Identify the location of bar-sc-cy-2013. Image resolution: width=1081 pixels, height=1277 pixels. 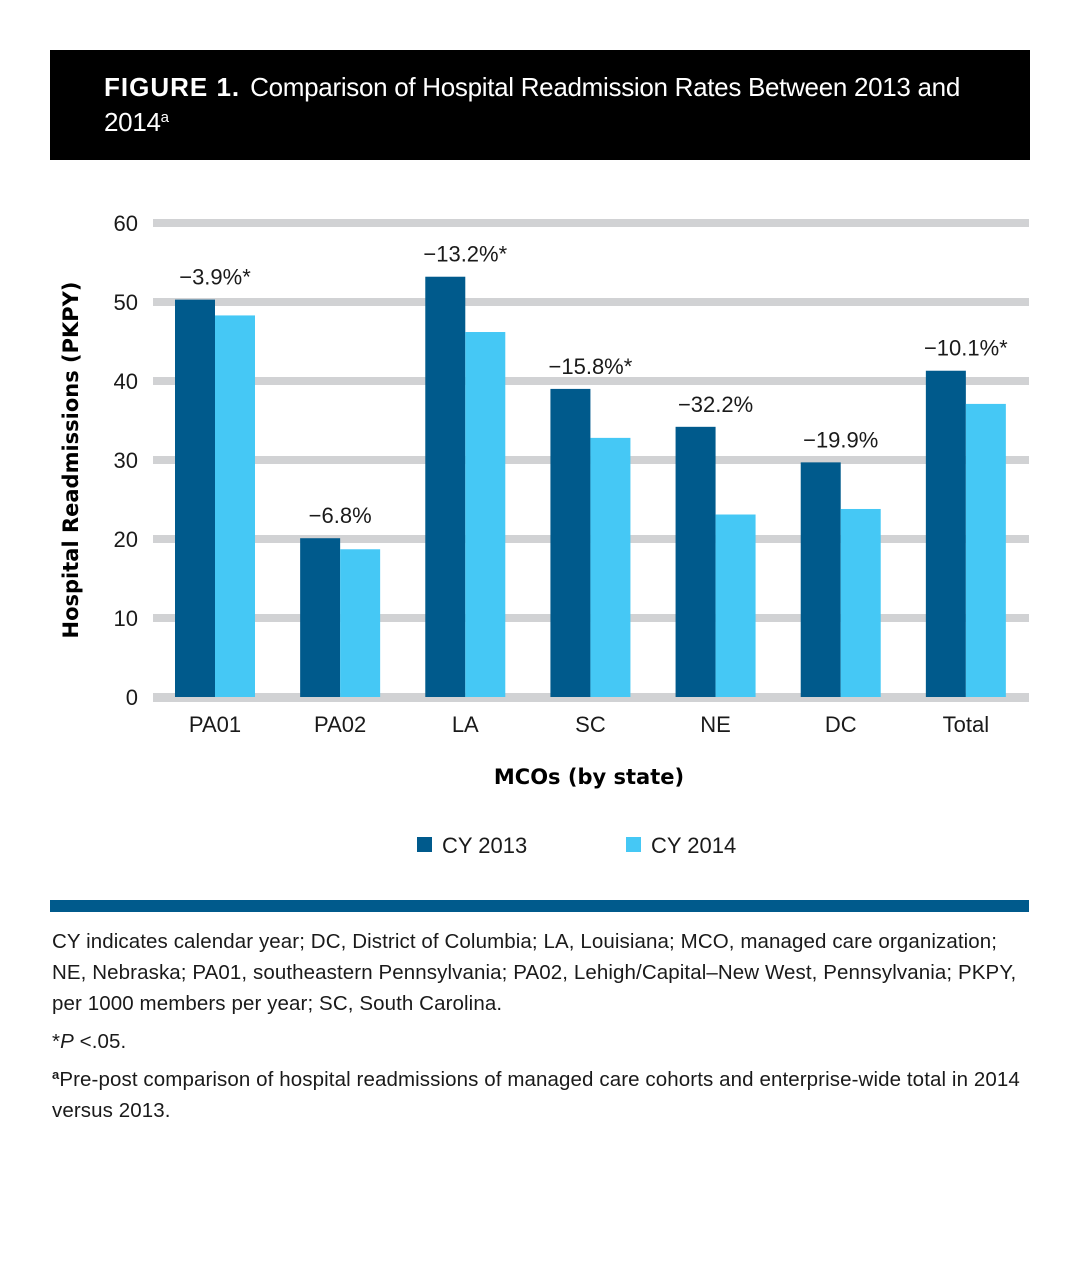
(570, 542).